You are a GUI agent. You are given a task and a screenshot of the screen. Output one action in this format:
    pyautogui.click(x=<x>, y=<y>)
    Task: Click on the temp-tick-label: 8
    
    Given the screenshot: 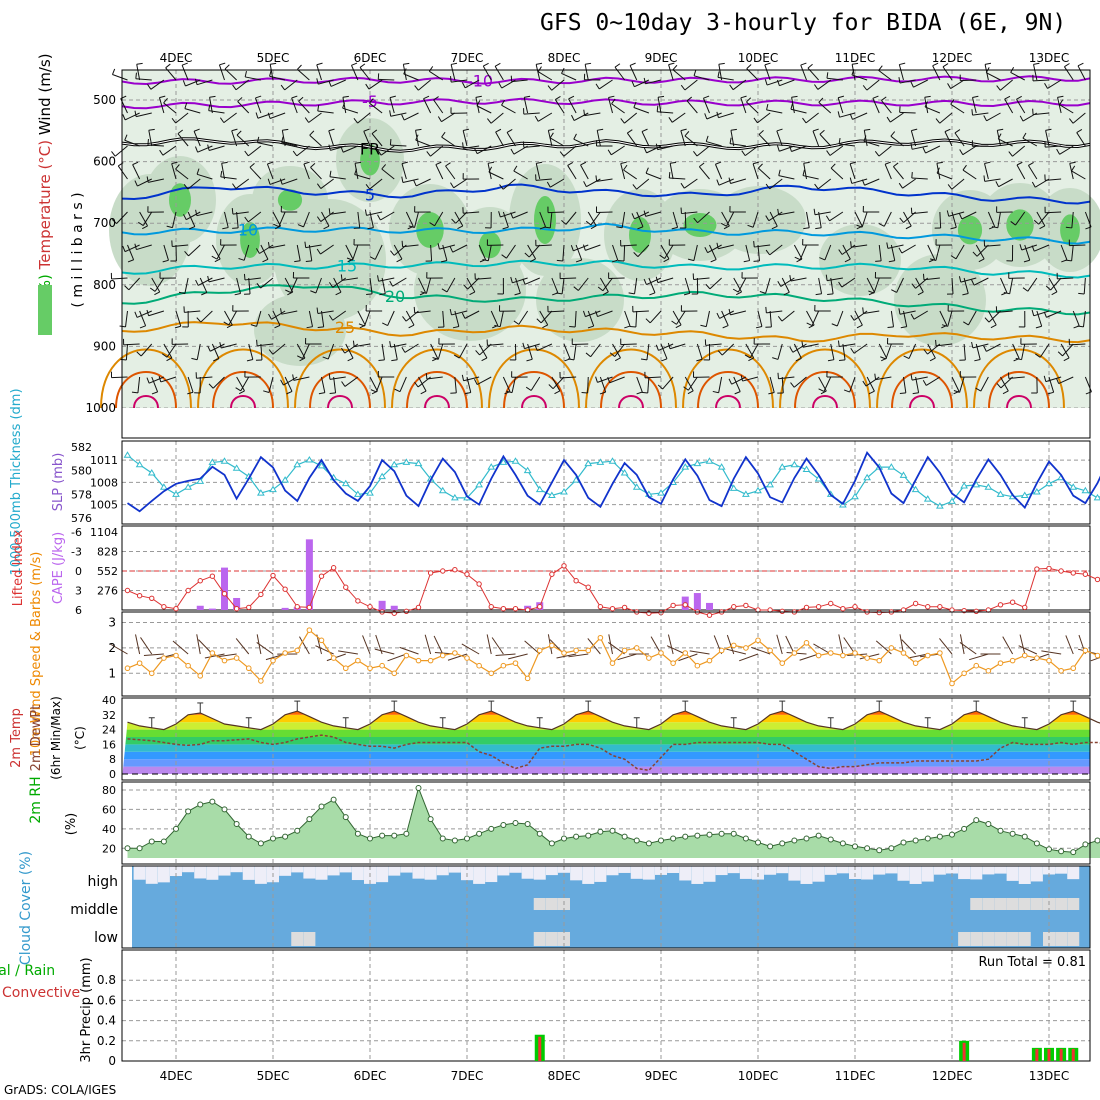 What is the action you would take?
    pyautogui.click(x=112, y=759)
    